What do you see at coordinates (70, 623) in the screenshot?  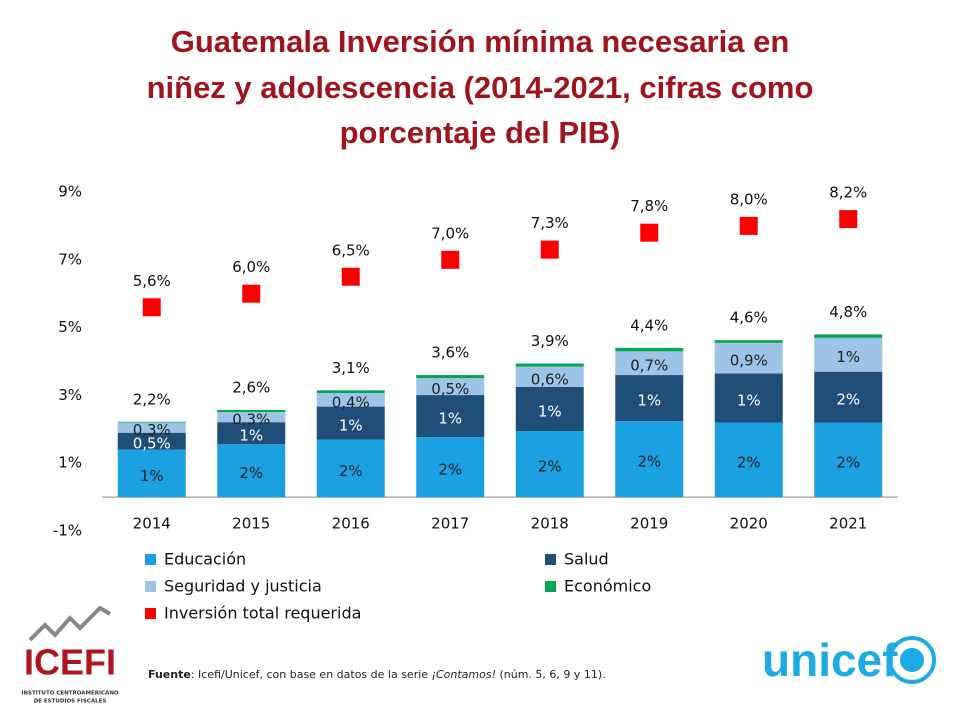 I see `logo-graph` at bounding box center [70, 623].